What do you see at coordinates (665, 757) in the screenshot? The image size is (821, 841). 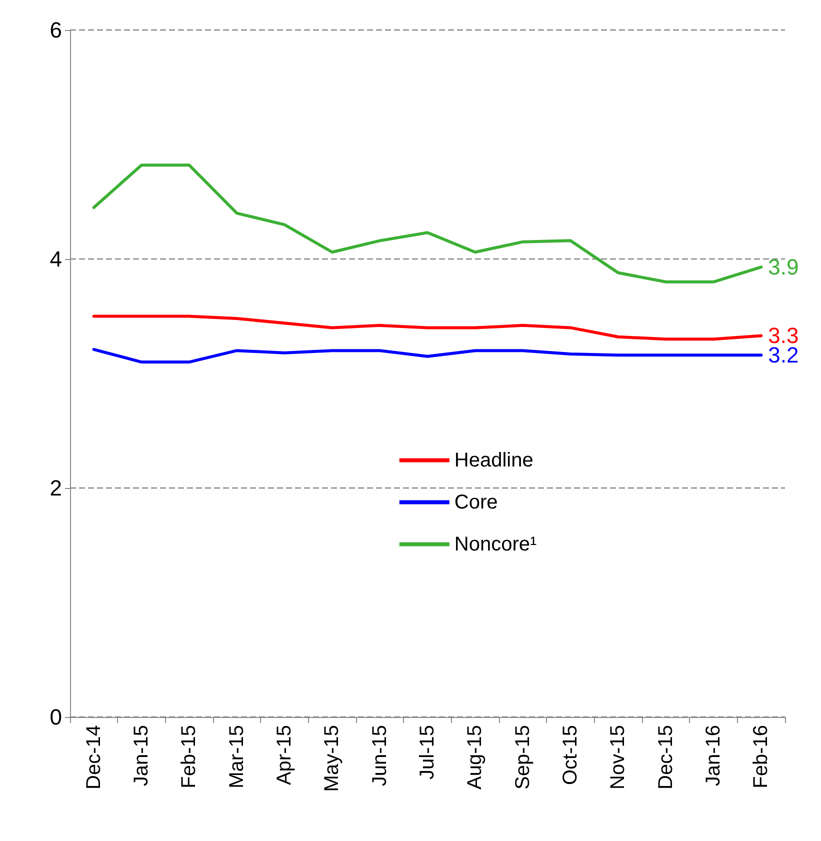 I see `x-tick-label: Dec-15` at bounding box center [665, 757].